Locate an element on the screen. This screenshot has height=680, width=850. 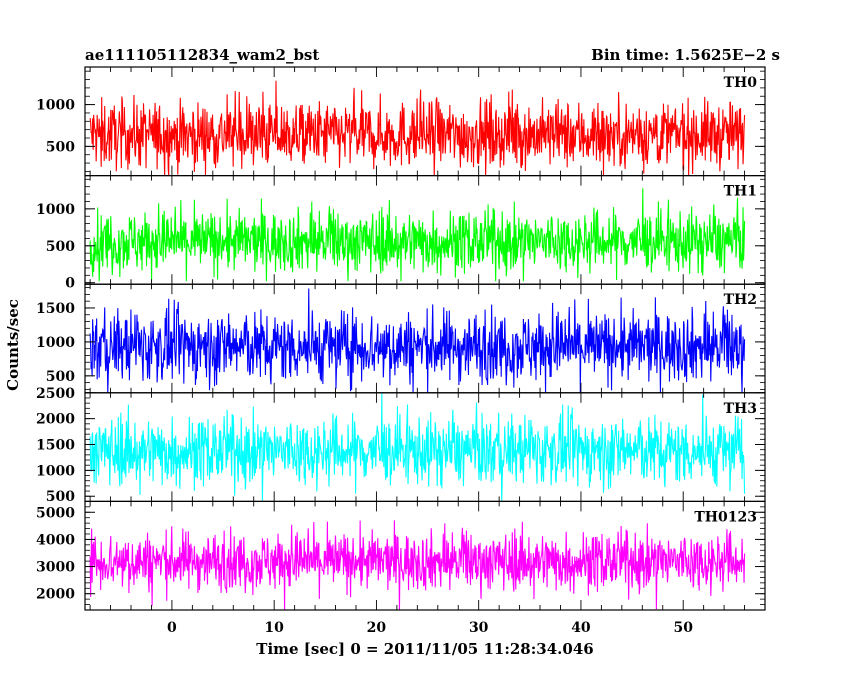
chart-title-left: ae111105112834_wam2_bst is located at coordinates (202, 55).